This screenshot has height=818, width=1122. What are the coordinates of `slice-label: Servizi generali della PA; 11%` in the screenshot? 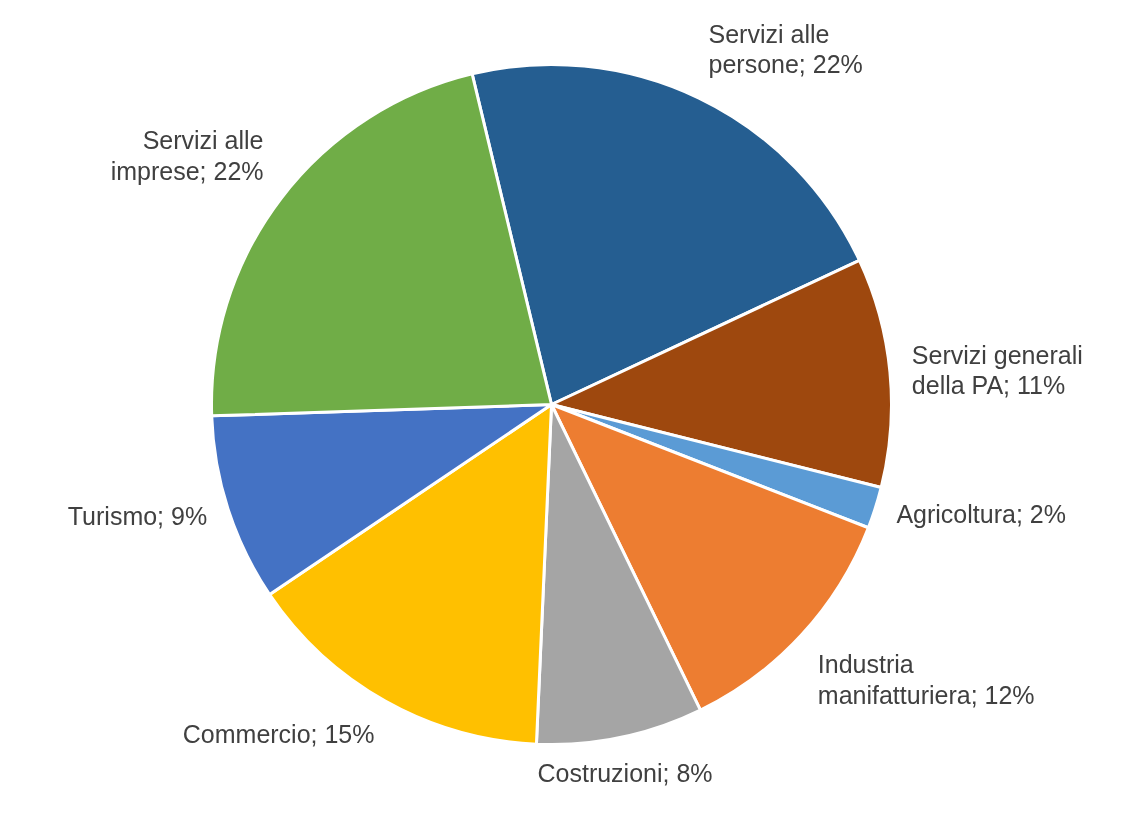 It's located at (997, 370).